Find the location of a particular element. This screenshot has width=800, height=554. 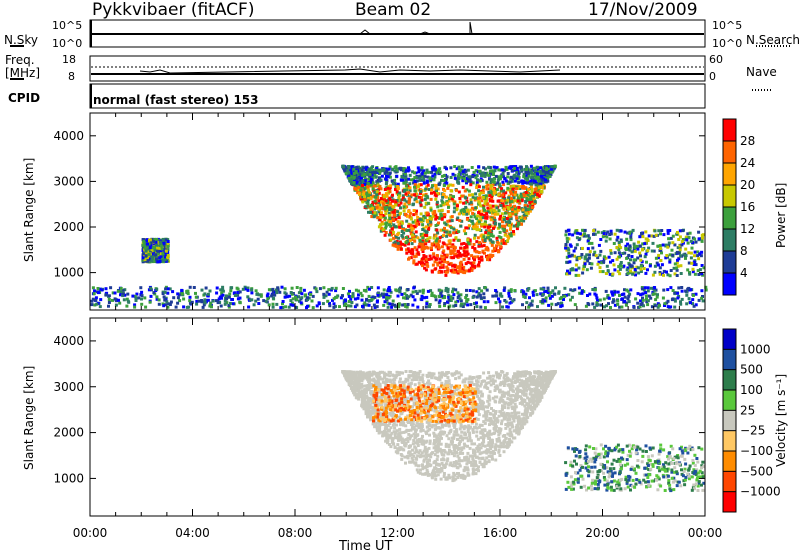

freq-tick-bottom: 8 is located at coordinates (71, 76).